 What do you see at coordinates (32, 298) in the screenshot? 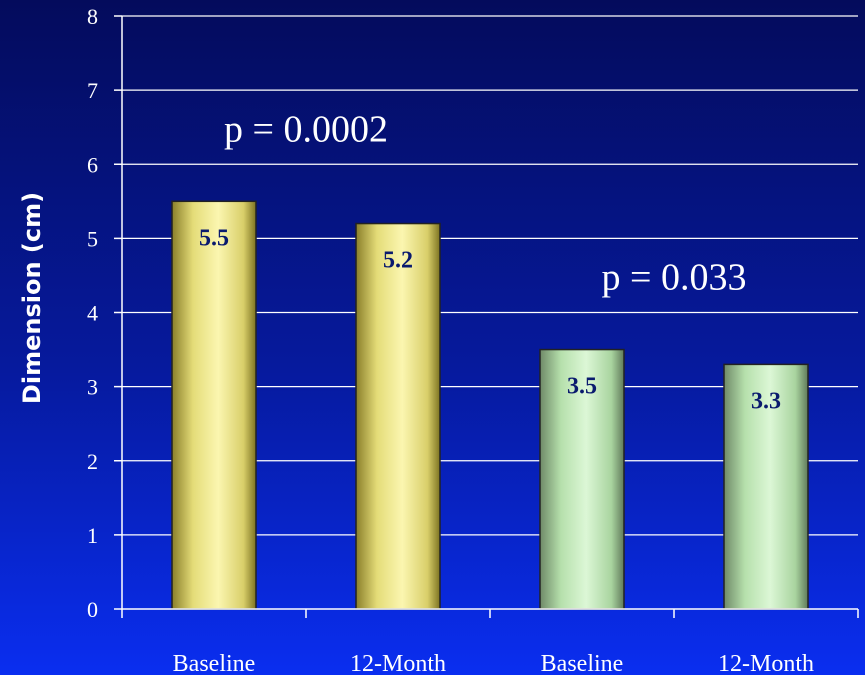
I see `y-axis-label: Dimension (cm)` at bounding box center [32, 298].